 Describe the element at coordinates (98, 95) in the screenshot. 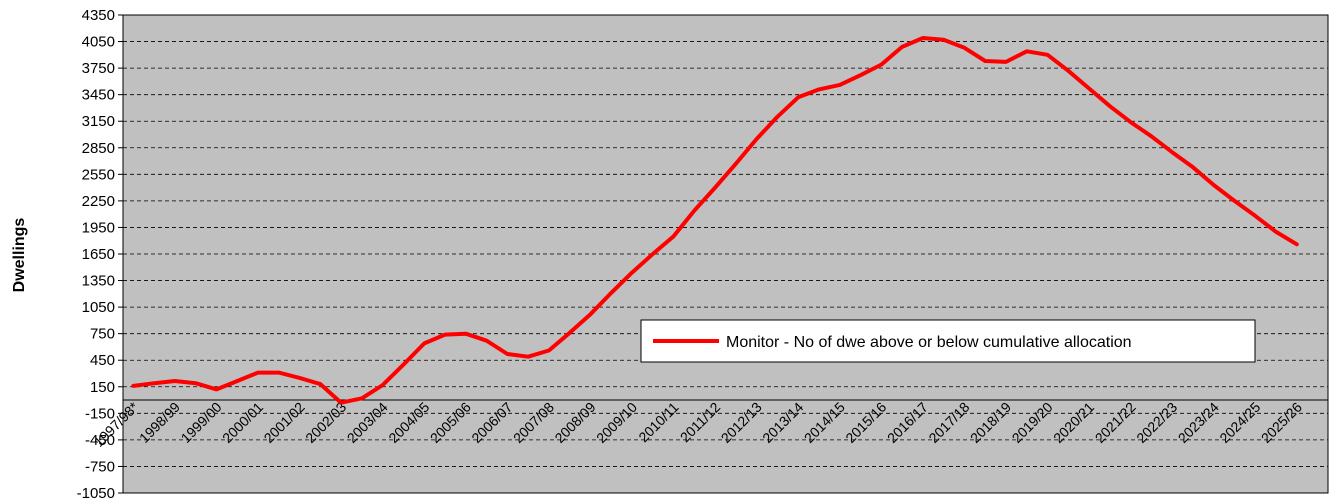

I see `y-tick-label: 3450` at that location.